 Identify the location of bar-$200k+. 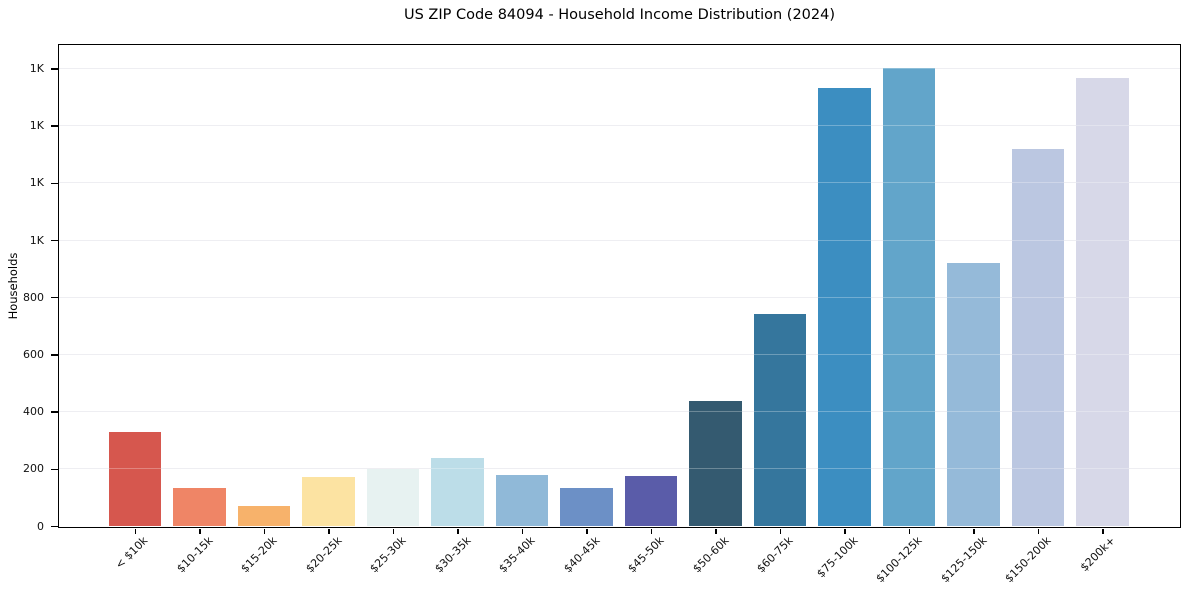
(1102, 302).